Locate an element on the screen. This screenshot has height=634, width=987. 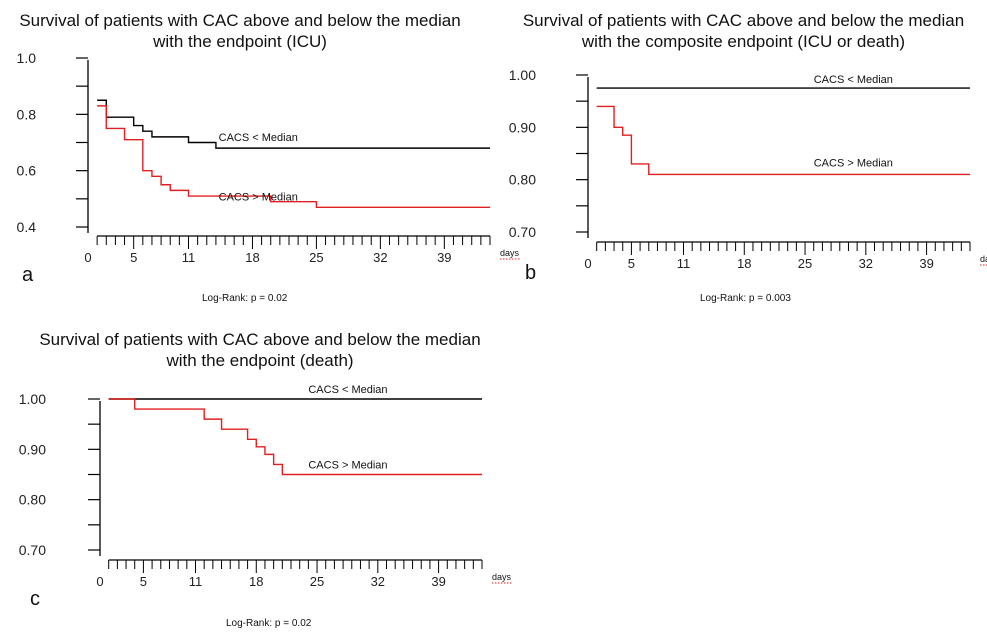
y-tick-label-a: 0.4 is located at coordinates (27, 227).